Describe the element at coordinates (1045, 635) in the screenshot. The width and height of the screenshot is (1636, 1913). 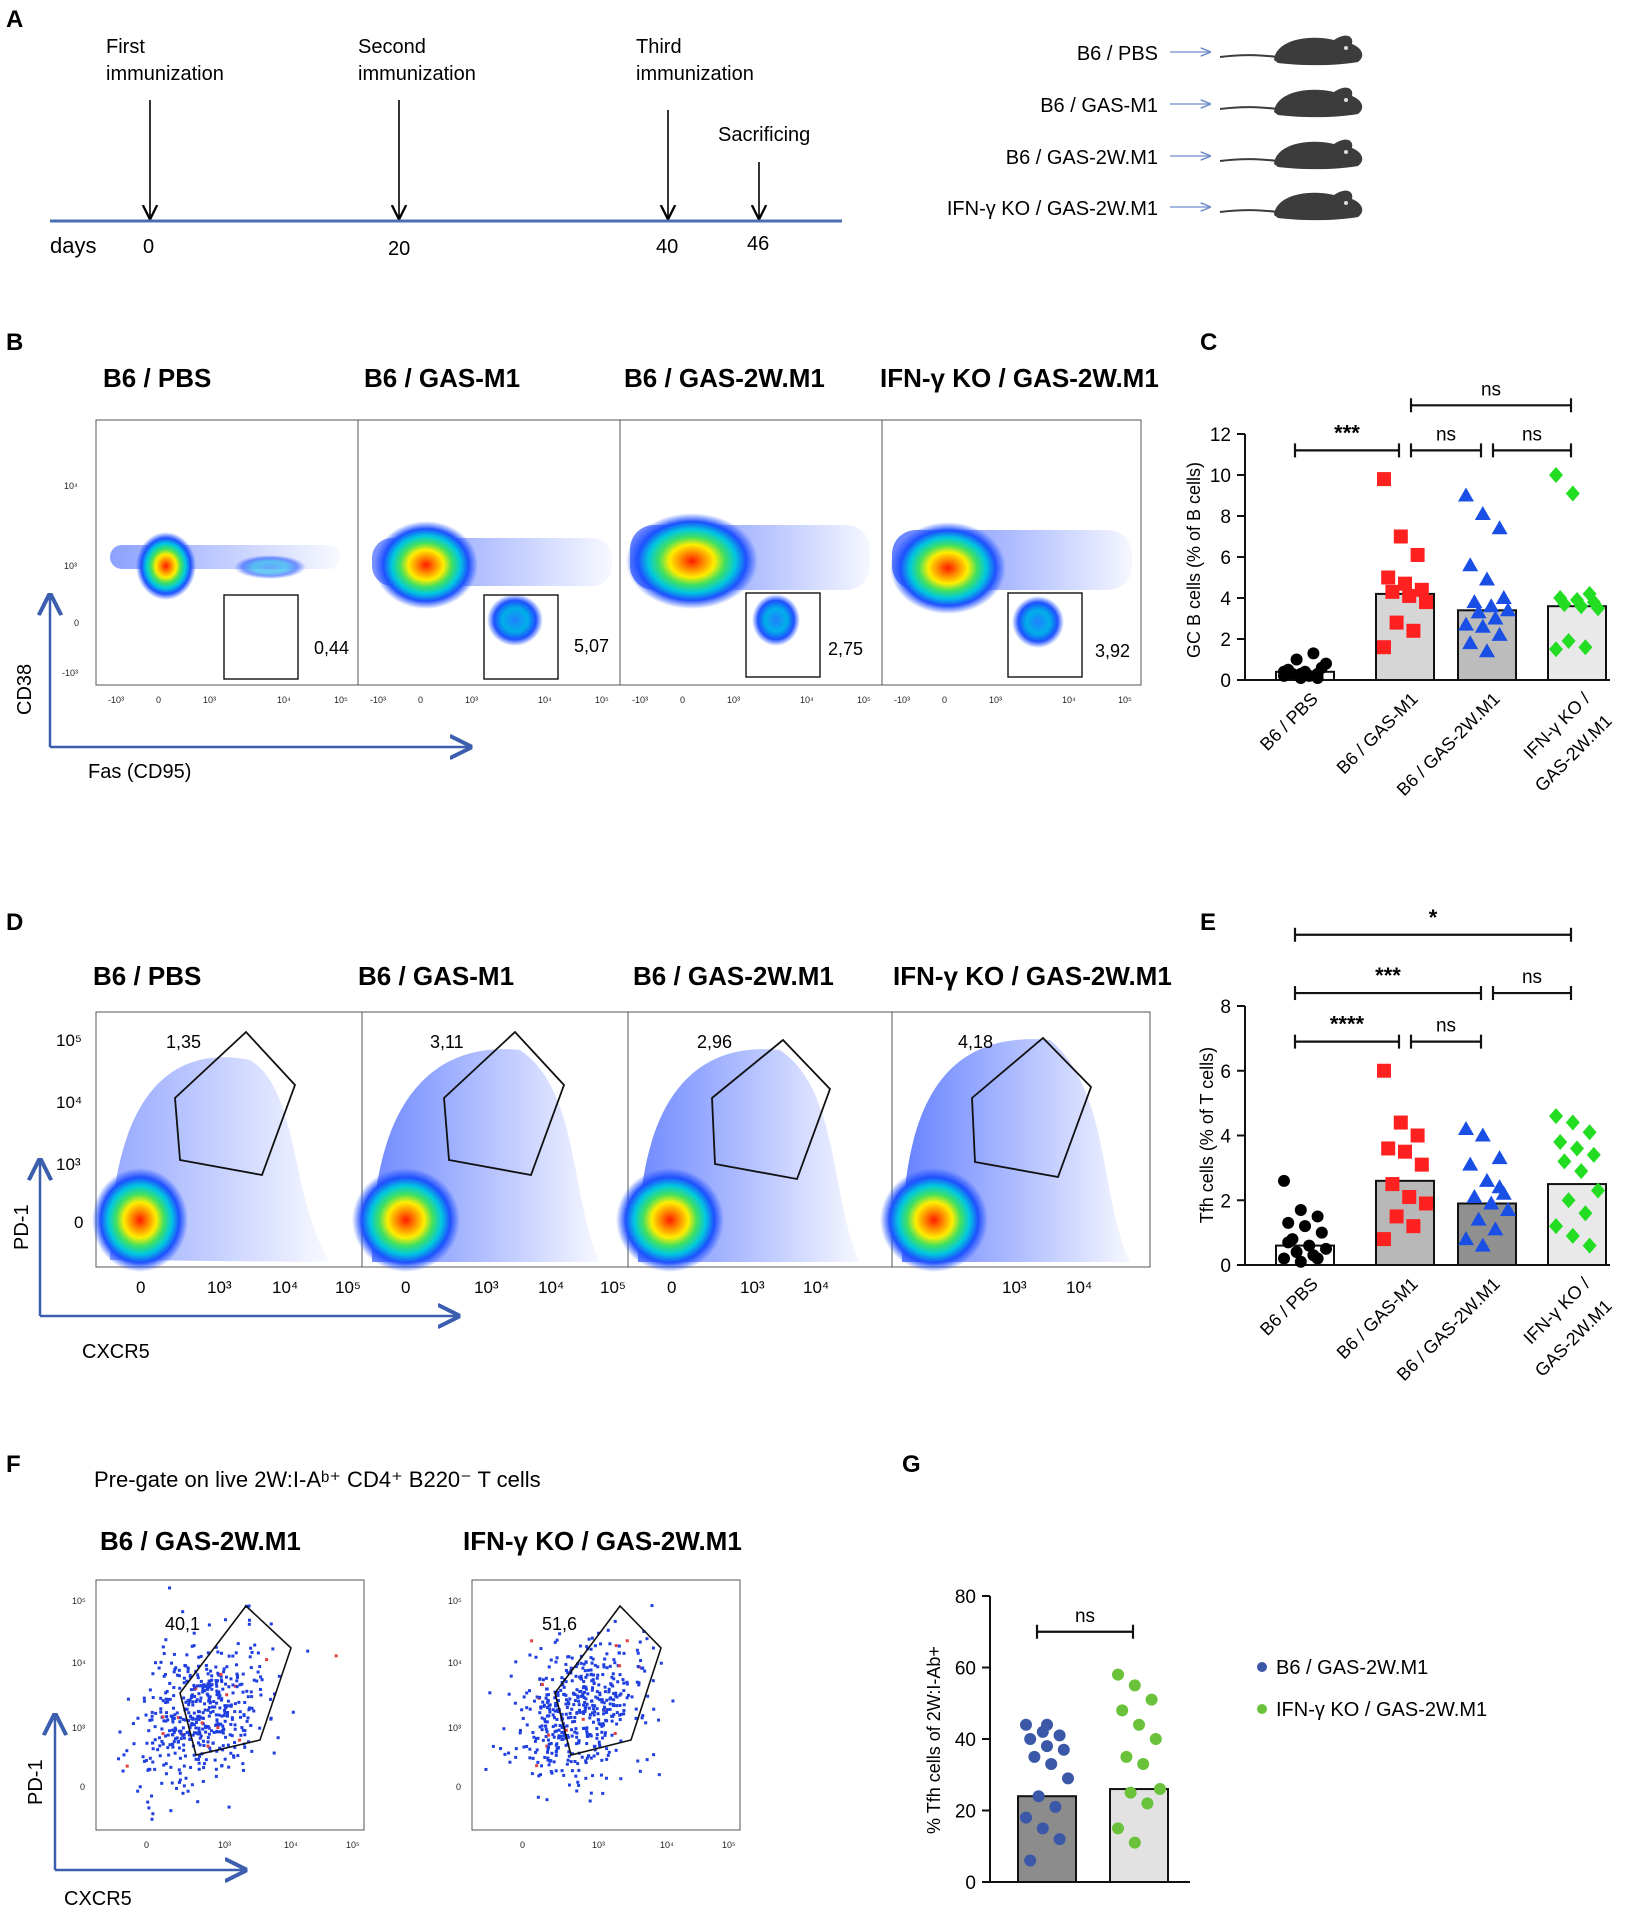
I see `gate-box` at that location.